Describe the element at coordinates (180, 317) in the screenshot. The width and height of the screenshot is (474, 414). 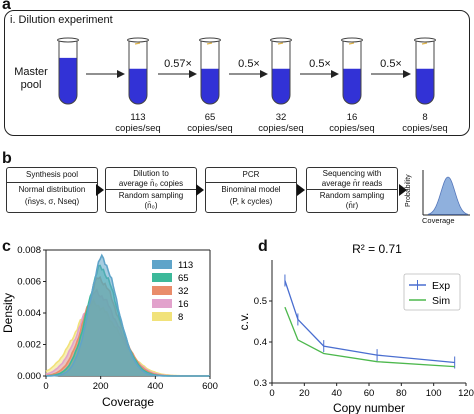
I see `c-legend-label-8: 8` at that location.